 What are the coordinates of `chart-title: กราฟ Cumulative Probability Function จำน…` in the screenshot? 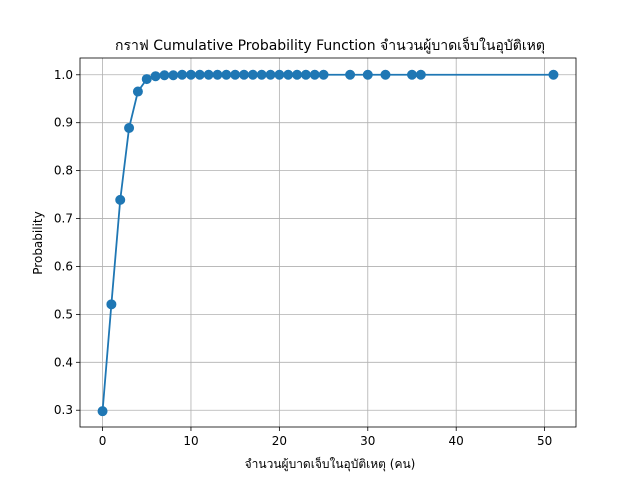 It's located at (330, 45).